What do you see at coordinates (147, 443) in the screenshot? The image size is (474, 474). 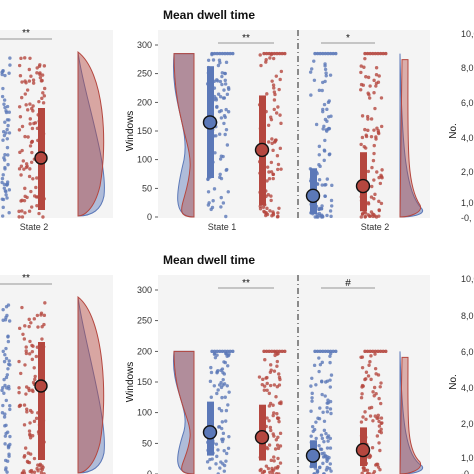 I see `y-tick-label: 50` at bounding box center [147, 443].